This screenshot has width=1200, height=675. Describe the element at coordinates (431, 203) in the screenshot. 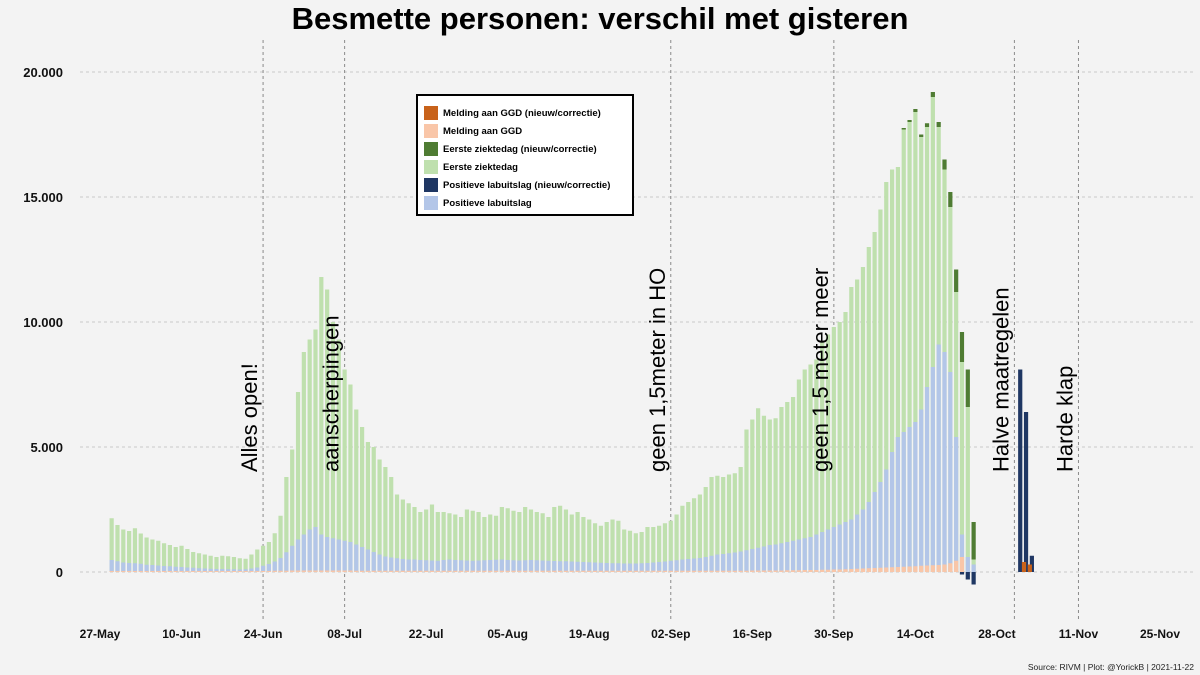

I see `legend-swatch` at that location.